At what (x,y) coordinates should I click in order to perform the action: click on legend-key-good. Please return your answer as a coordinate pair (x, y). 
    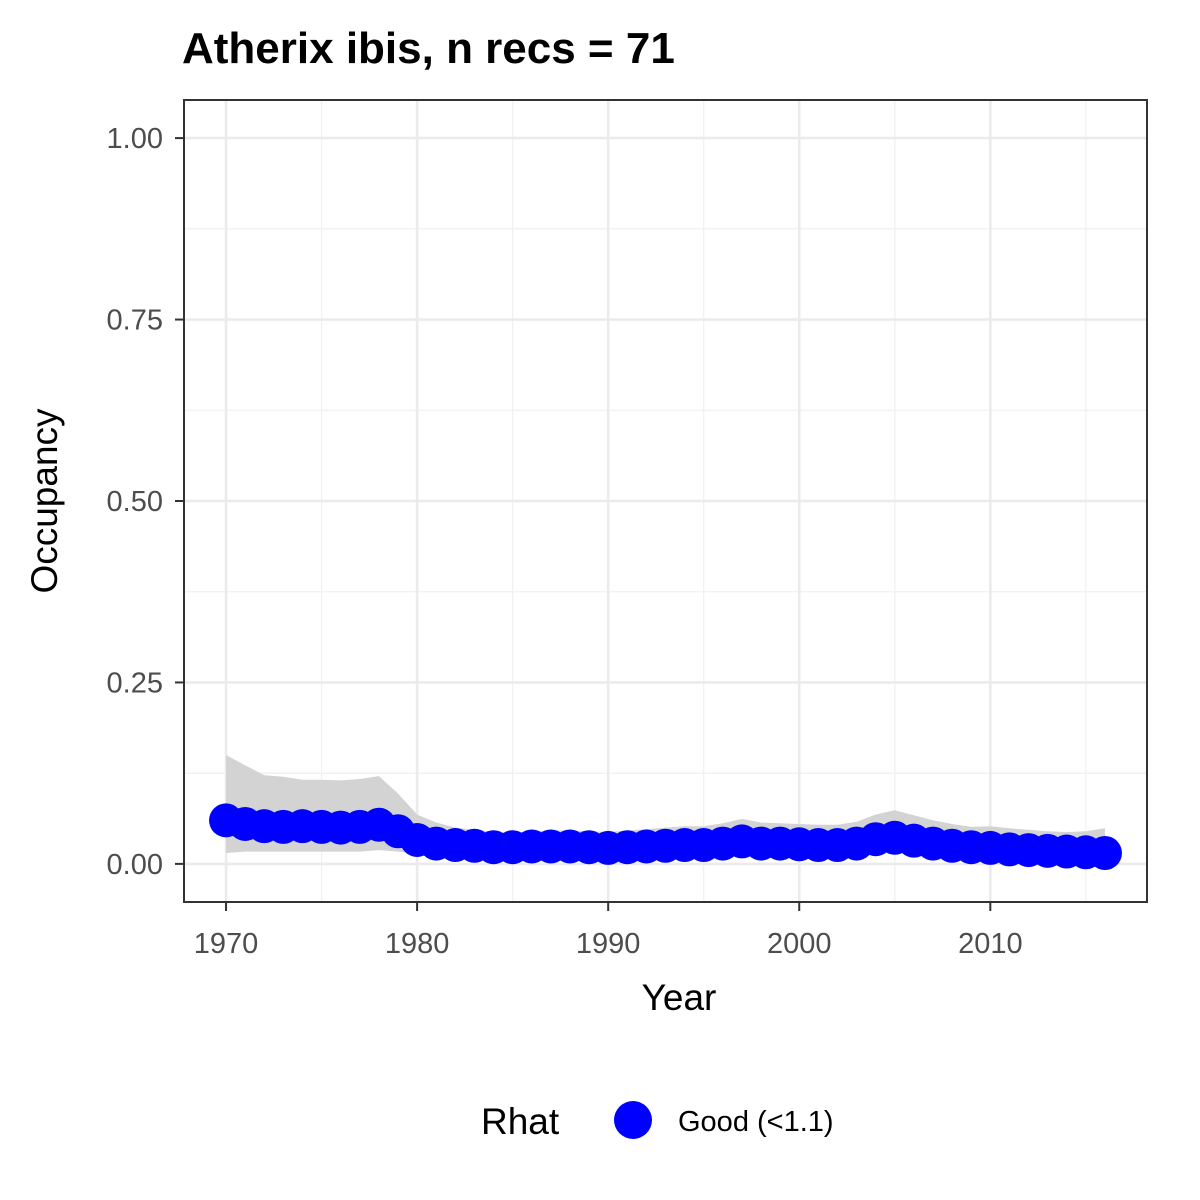
    Looking at the image, I should click on (633, 1120).